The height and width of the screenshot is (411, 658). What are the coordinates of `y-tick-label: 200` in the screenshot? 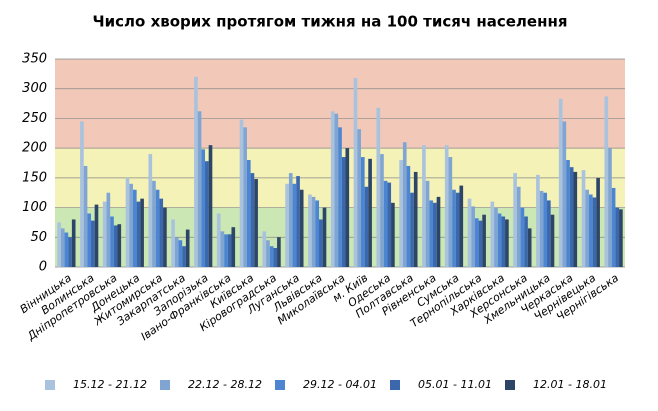 It's located at (34, 148).